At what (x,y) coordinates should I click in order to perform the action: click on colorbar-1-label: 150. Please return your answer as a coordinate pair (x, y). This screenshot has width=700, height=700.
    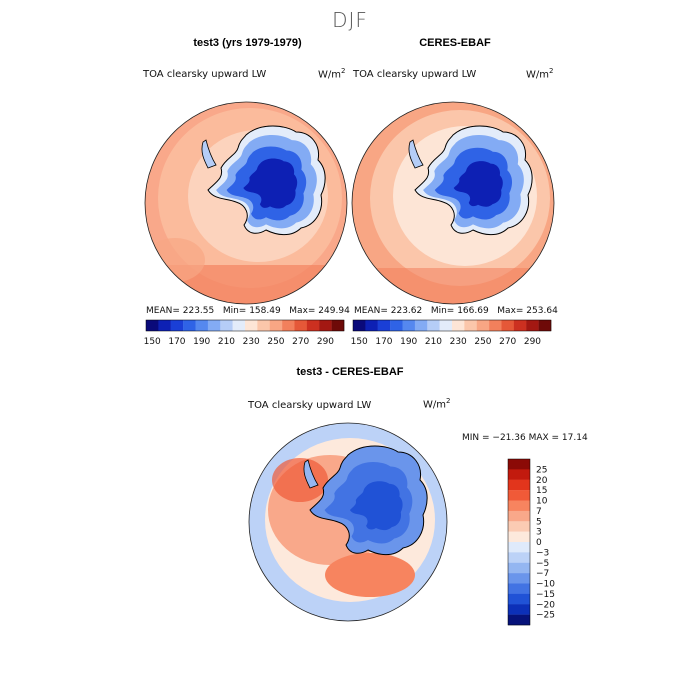
    Looking at the image, I should click on (152, 342).